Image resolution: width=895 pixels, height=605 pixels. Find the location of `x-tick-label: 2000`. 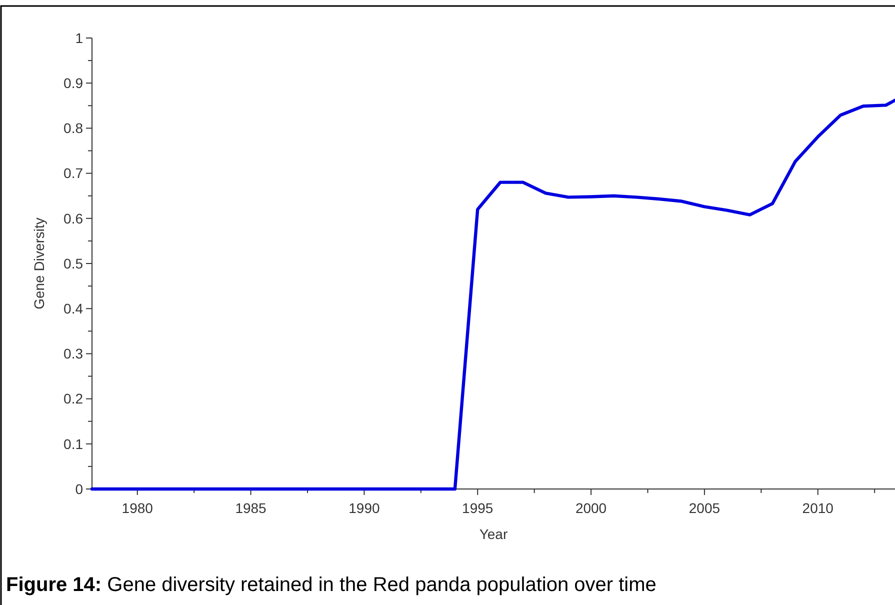

x-tick-label: 2000 is located at coordinates (591, 508).